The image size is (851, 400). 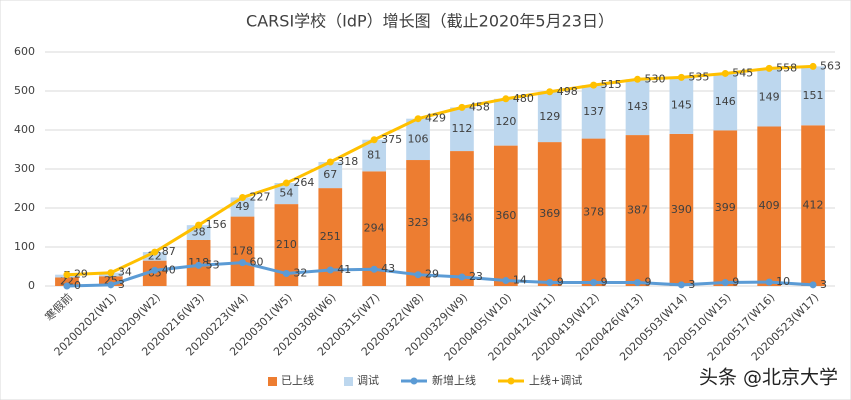 What do you see at coordinates (520, 280) in the screenshot?
I see `data-label: 14` at bounding box center [520, 280].